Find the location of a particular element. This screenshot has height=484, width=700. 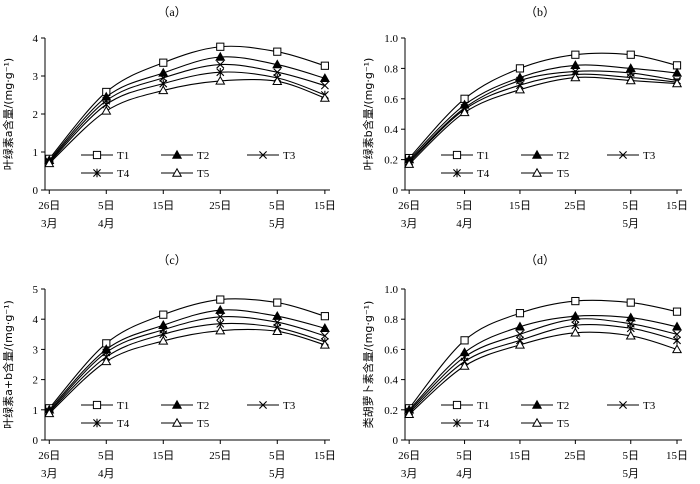

y-tick-label: 0.2 is located at coordinates (391, 161).